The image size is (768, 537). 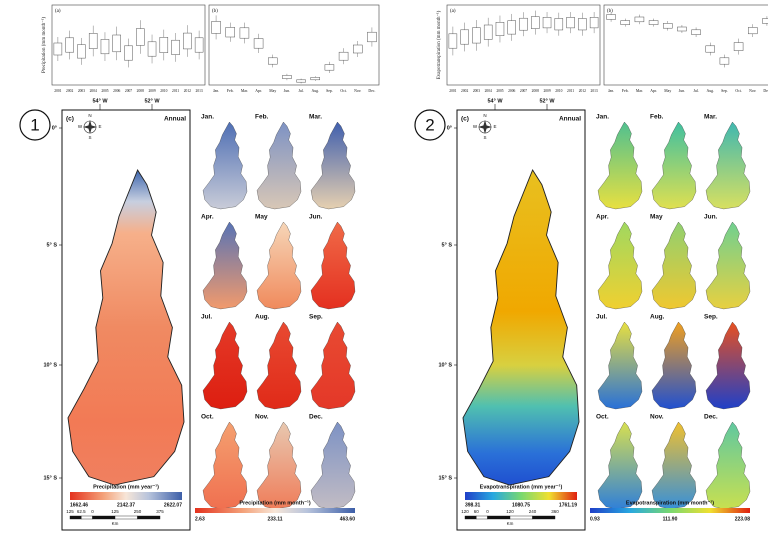 I want to click on boxplot-frame, so click(x=294, y=45).